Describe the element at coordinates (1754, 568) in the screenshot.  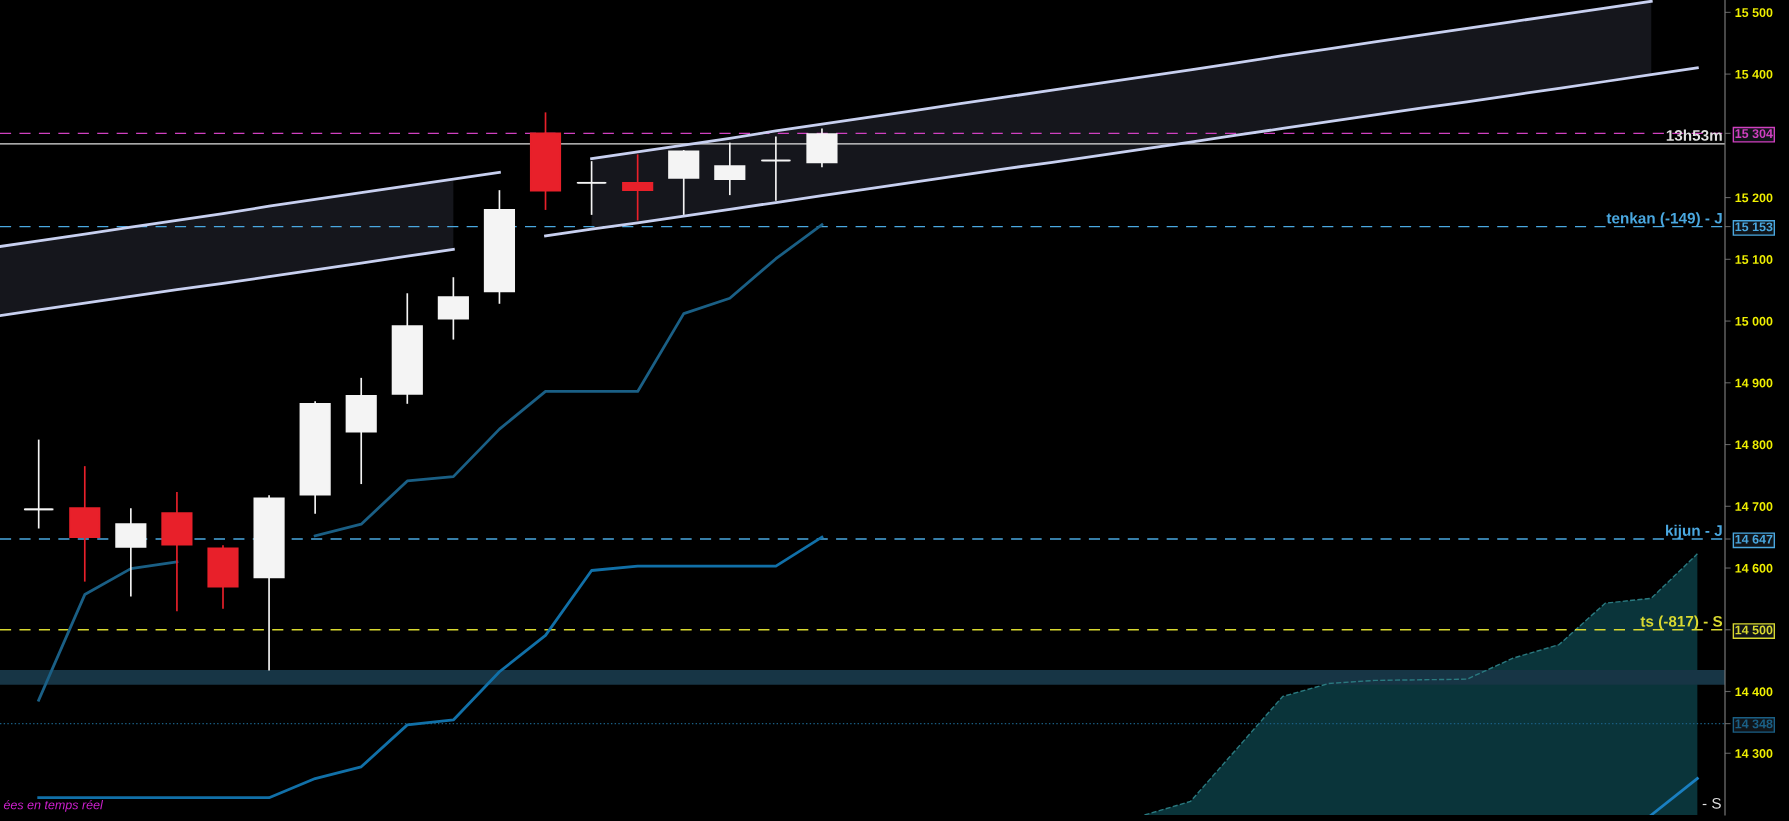
I see `y-tick-label: 14 600` at that location.